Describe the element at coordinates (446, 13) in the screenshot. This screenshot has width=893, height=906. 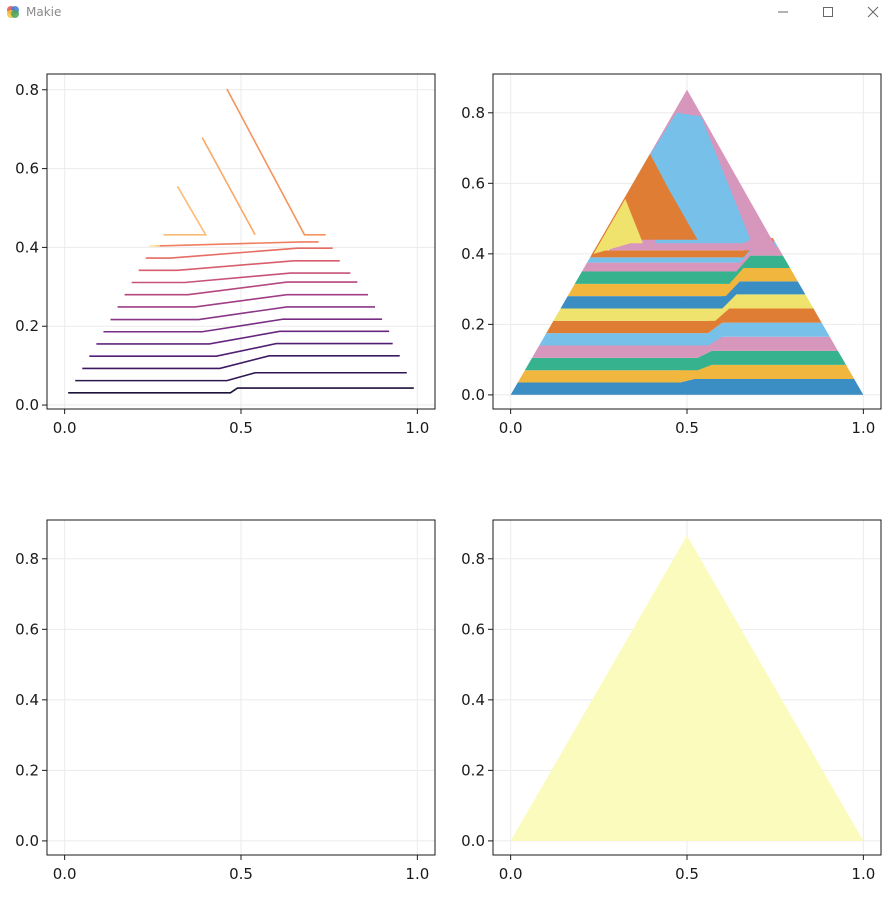
I see `window-titlebar: Makie` at that location.